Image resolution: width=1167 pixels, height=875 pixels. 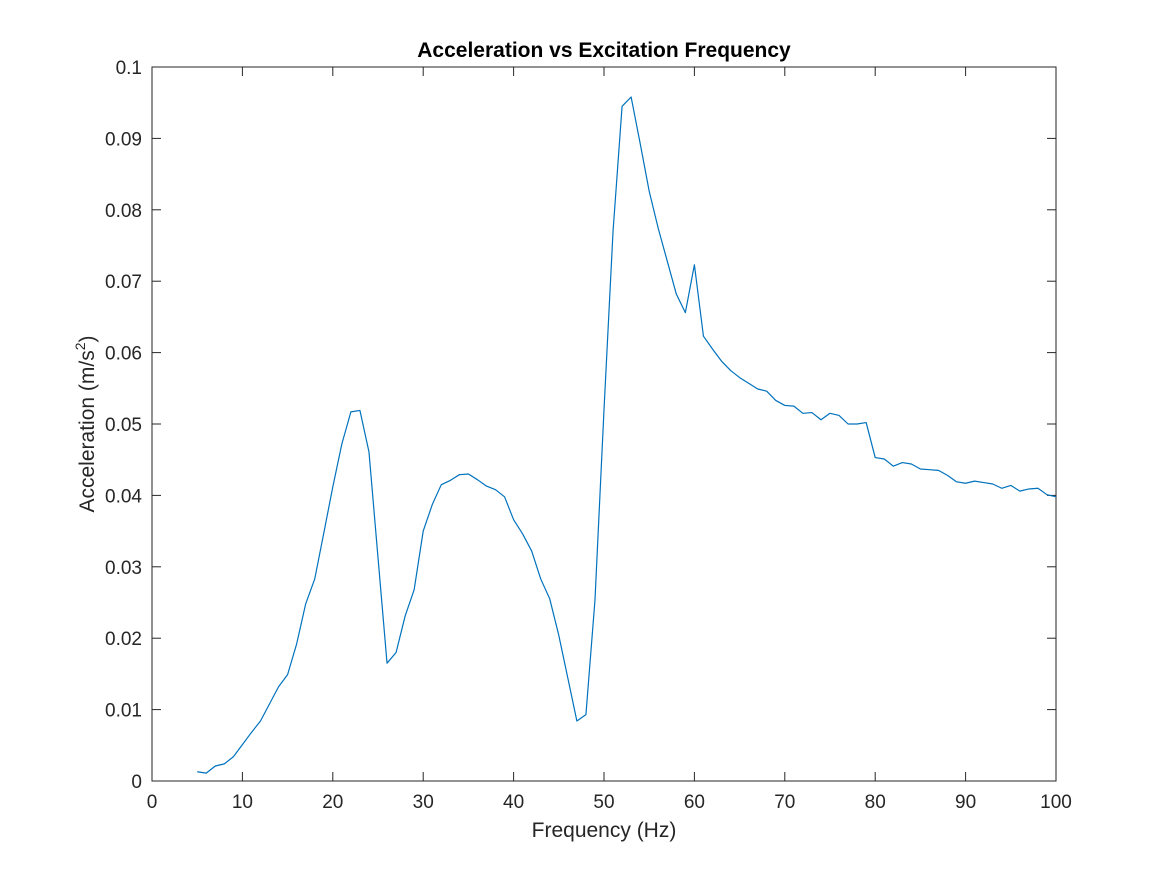 I want to click on y-tick-label: 0.02, so click(x=123, y=639).